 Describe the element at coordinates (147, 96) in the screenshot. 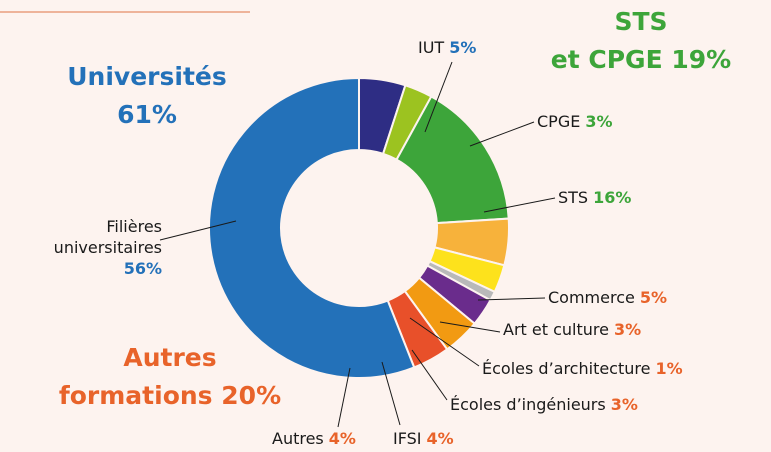

I see `group-label: Universités 61%` at that location.